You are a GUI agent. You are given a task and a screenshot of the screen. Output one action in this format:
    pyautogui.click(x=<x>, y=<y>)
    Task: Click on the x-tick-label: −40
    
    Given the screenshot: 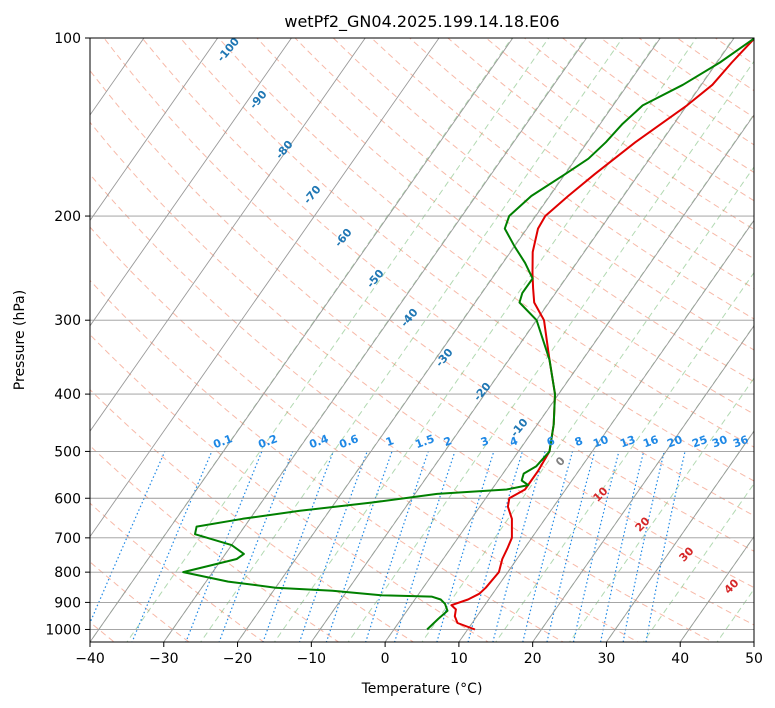 What is the action you would take?
    pyautogui.click(x=90, y=659)
    